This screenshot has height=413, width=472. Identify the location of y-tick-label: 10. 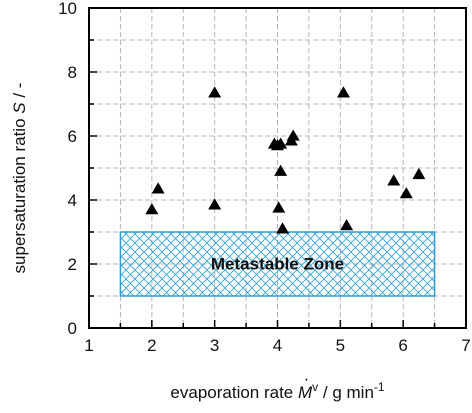
(67, 9).